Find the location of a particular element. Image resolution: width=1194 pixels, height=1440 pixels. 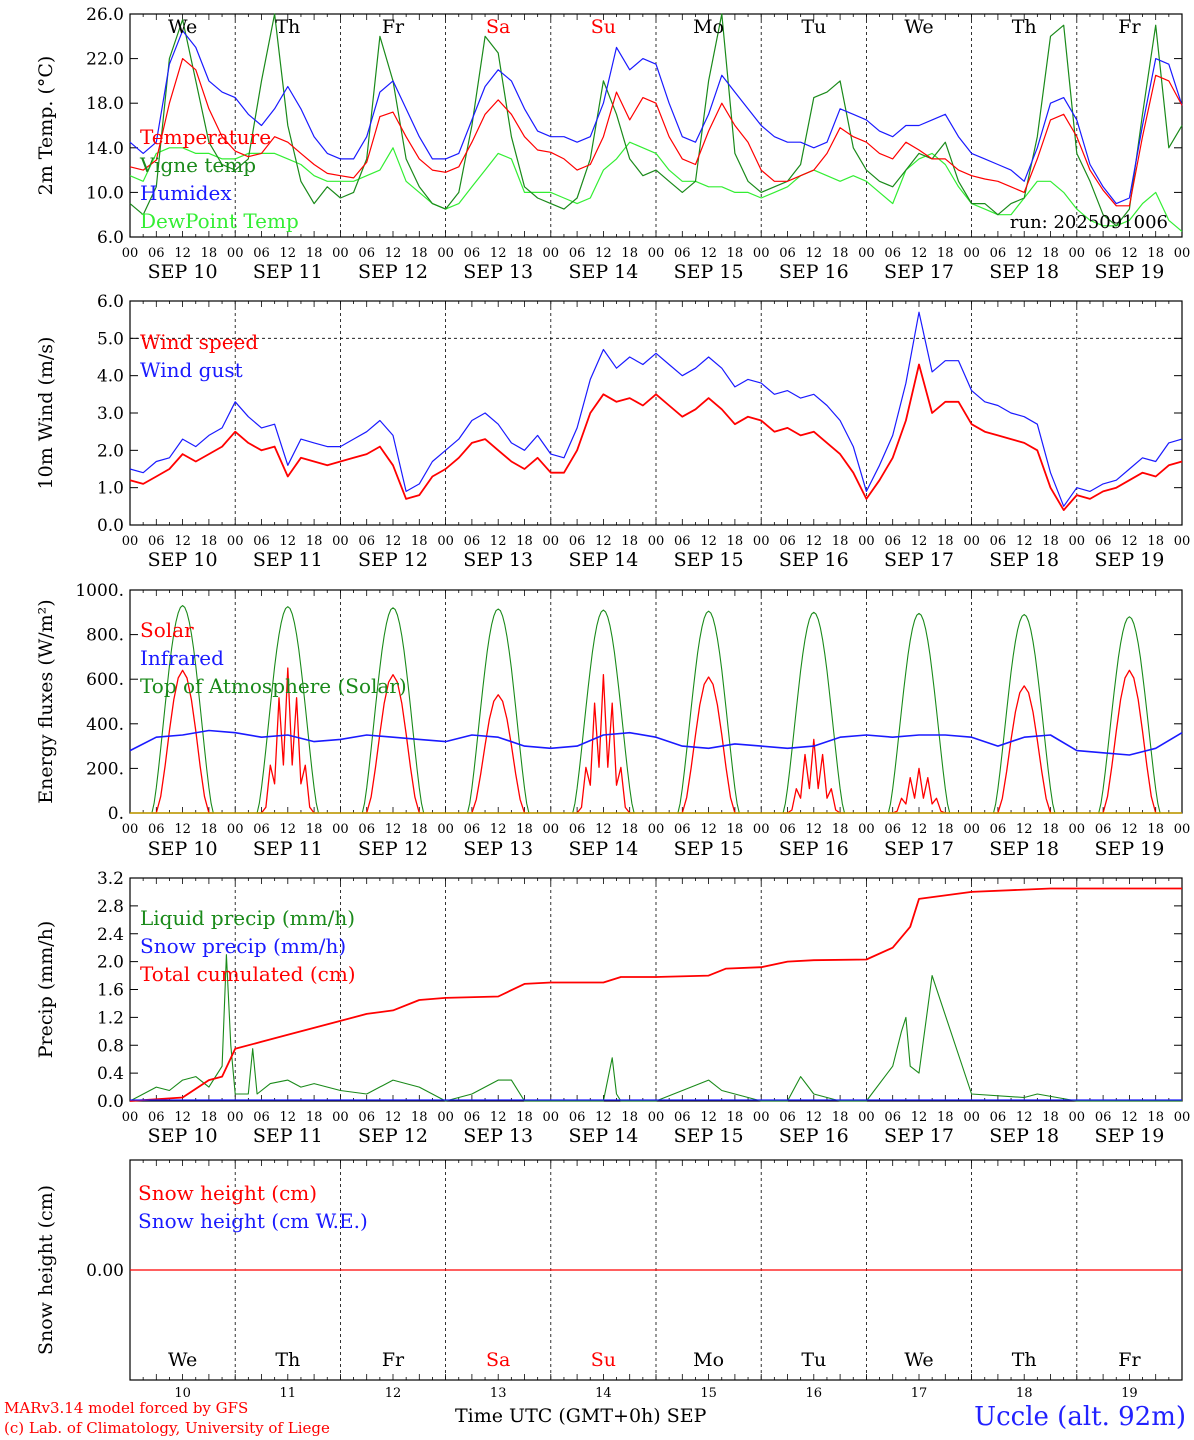

day-number-label: 13 is located at coordinates (498, 1393).